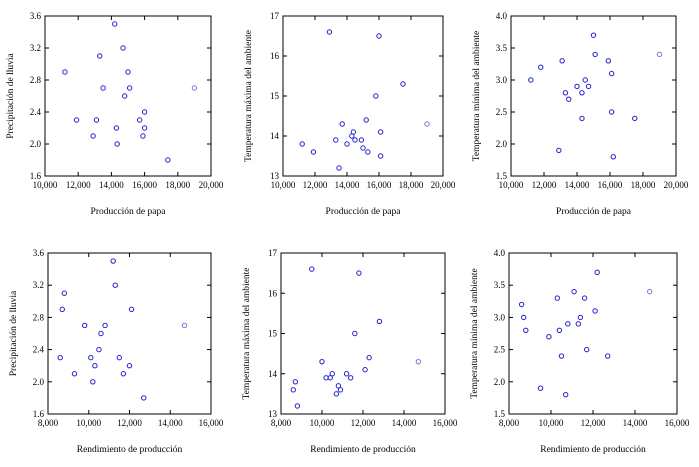  What do you see at coordinates (273, 334) in the screenshot?
I see `y-tick-label: 15` at bounding box center [273, 334].